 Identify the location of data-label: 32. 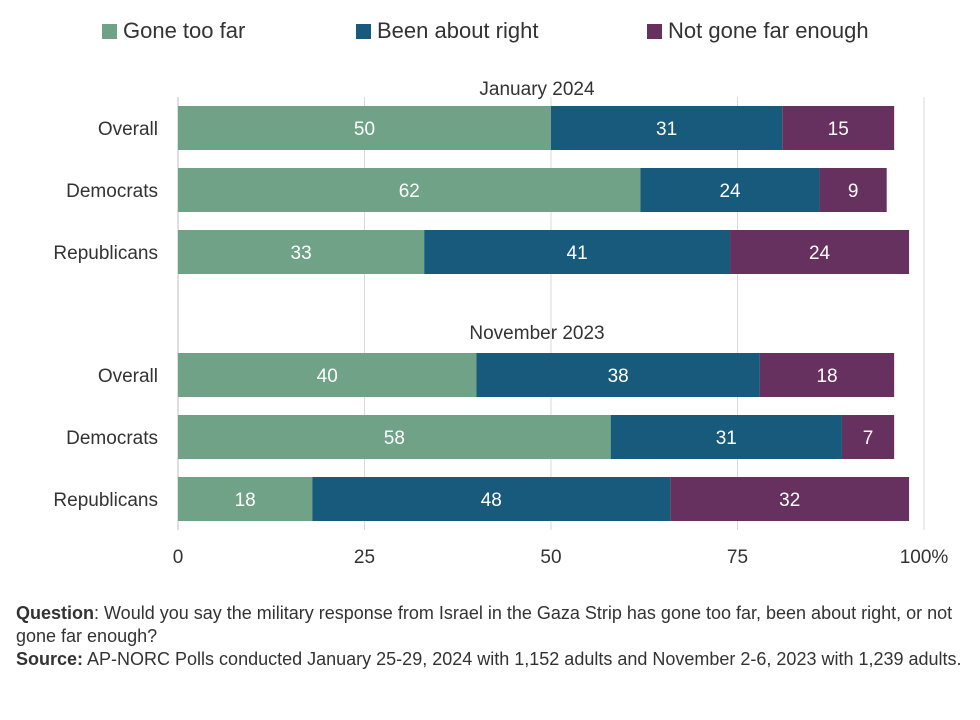
(789, 500).